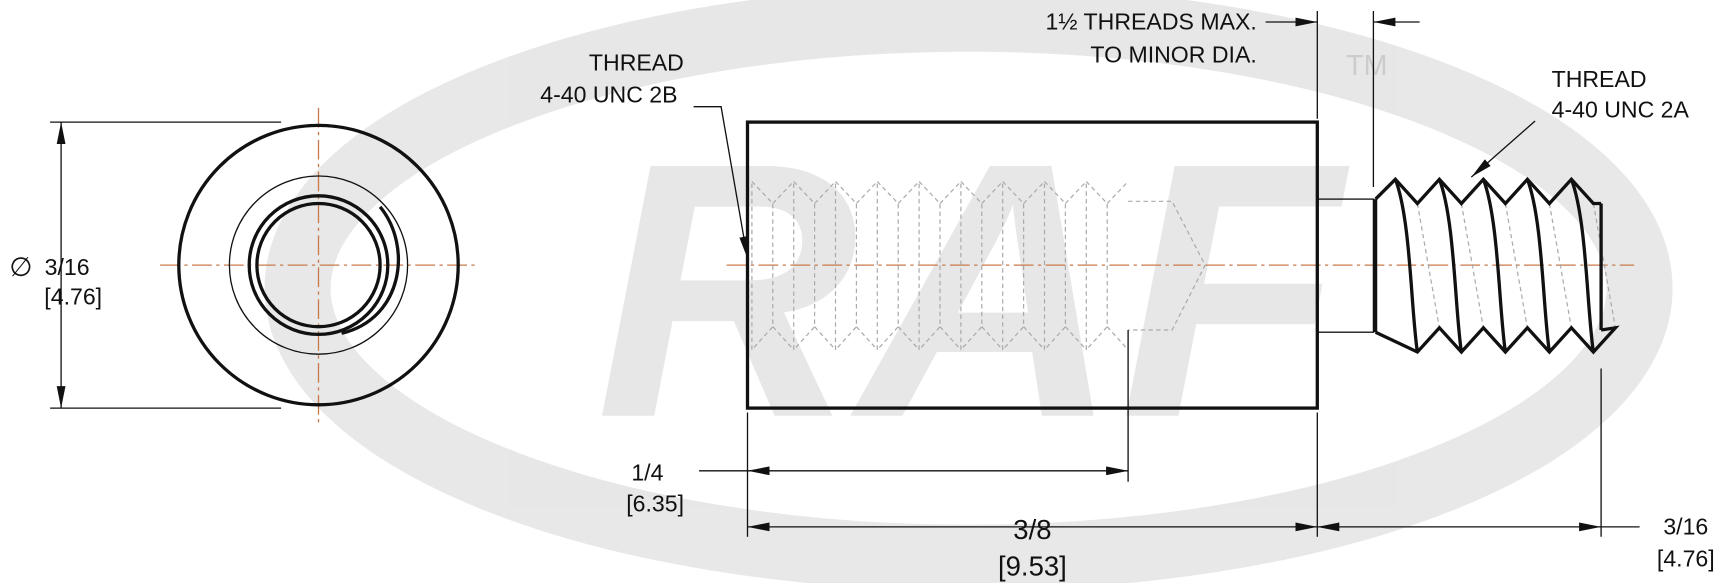 The height and width of the screenshot is (588, 1726). What do you see at coordinates (608, 94) in the screenshot?
I see `callout-text: 4-40 UNC 2B` at bounding box center [608, 94].